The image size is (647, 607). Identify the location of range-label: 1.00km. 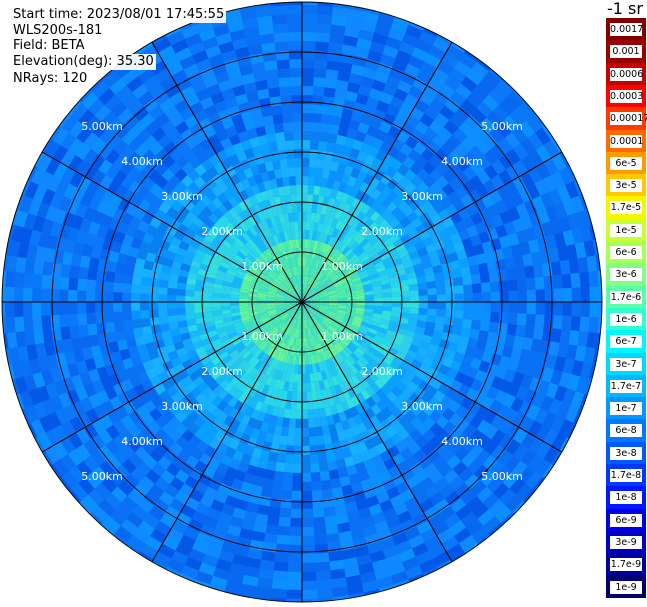
(342, 336).